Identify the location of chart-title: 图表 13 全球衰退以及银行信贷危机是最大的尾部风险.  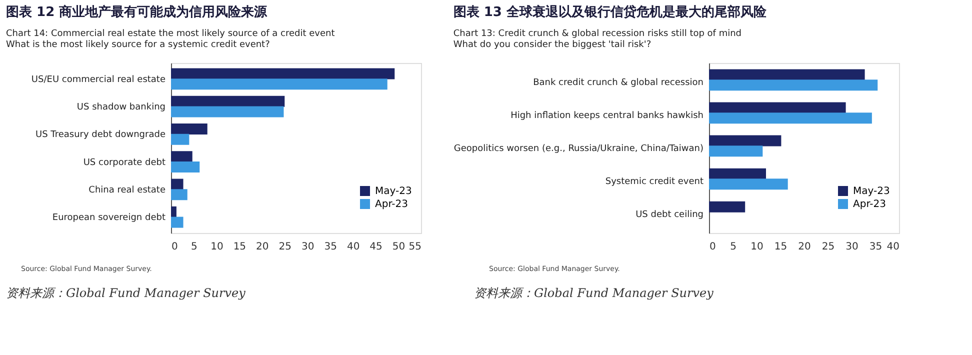
(610, 12).